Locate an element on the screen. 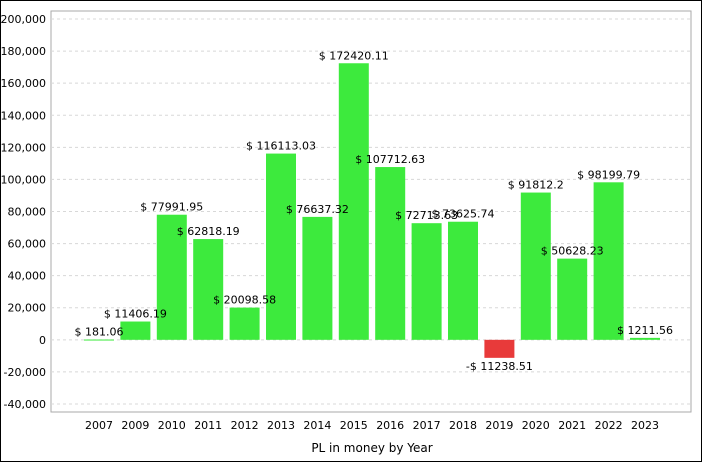 The image size is (702, 462). x-tick-label: 2010 is located at coordinates (172, 425).